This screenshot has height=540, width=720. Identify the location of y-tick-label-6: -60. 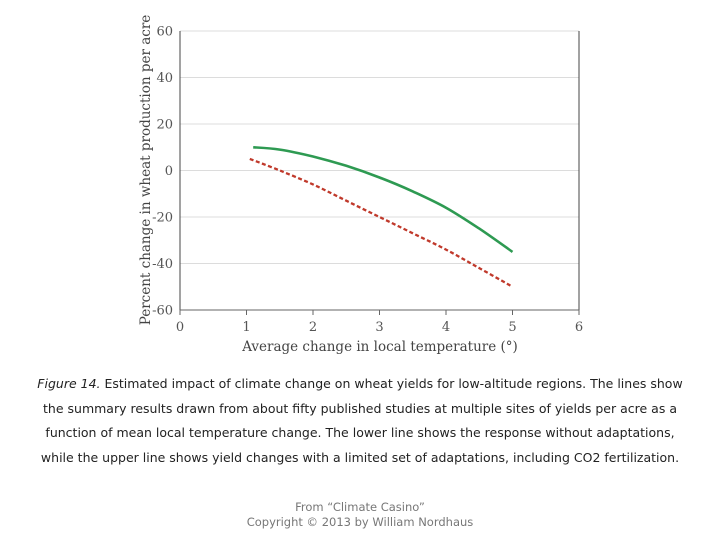
(162, 311).